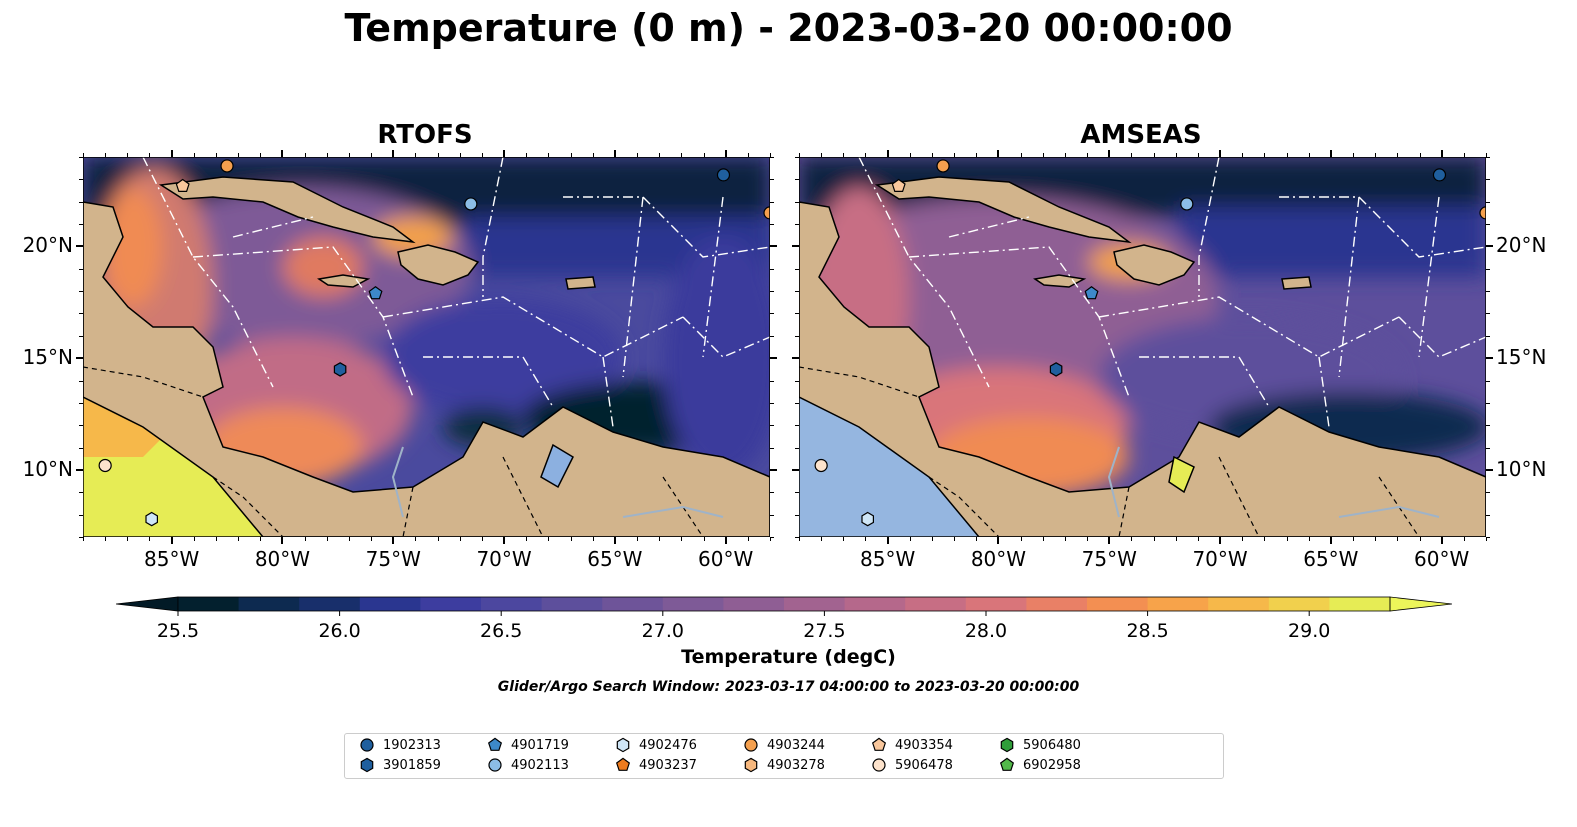 Image resolution: width=1577 pixels, height=827 pixels. What do you see at coordinates (924, 745) in the screenshot?
I see `legend-label: 4903354` at bounding box center [924, 745].